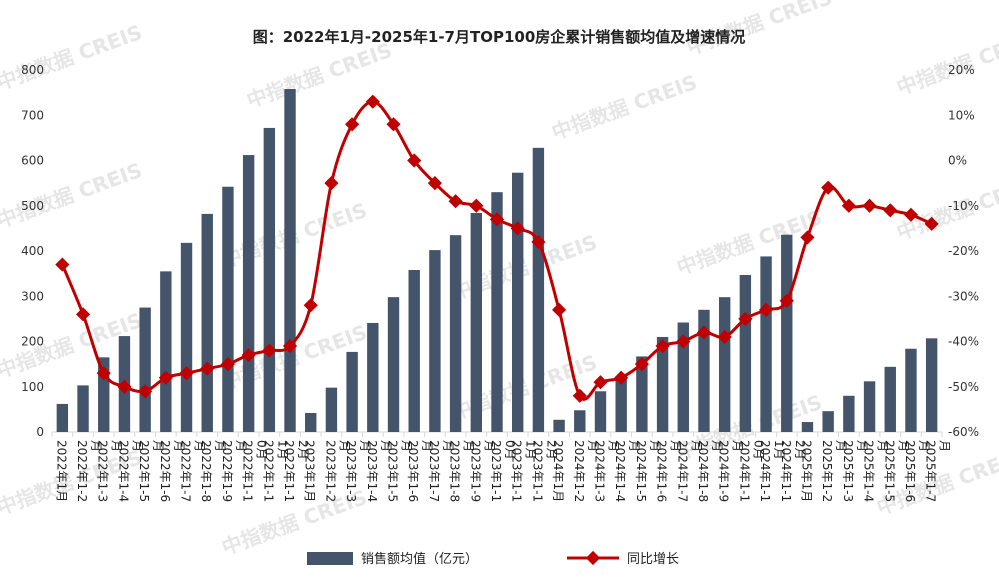  What do you see at coordinates (724, 471) in the screenshot?
I see `x-tick-label: 2024年1-9` at bounding box center [724, 471].